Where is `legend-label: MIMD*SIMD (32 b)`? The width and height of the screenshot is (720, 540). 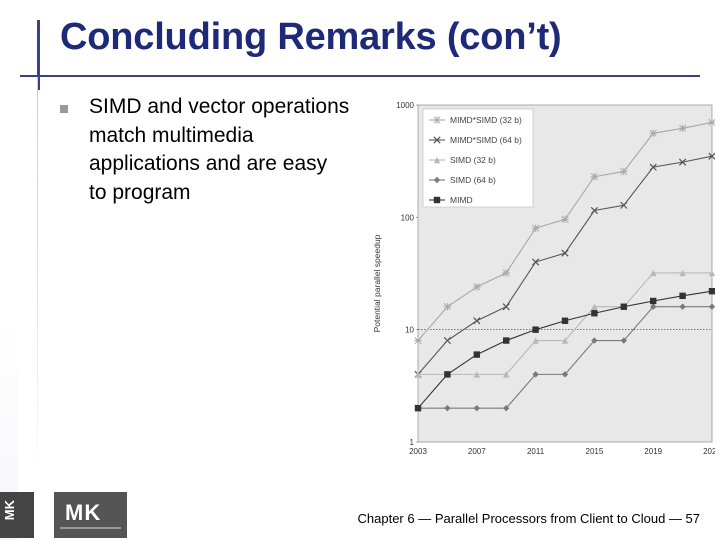
legend-label: MIMD*SIMD (32 b) is located at coordinates (486, 120).